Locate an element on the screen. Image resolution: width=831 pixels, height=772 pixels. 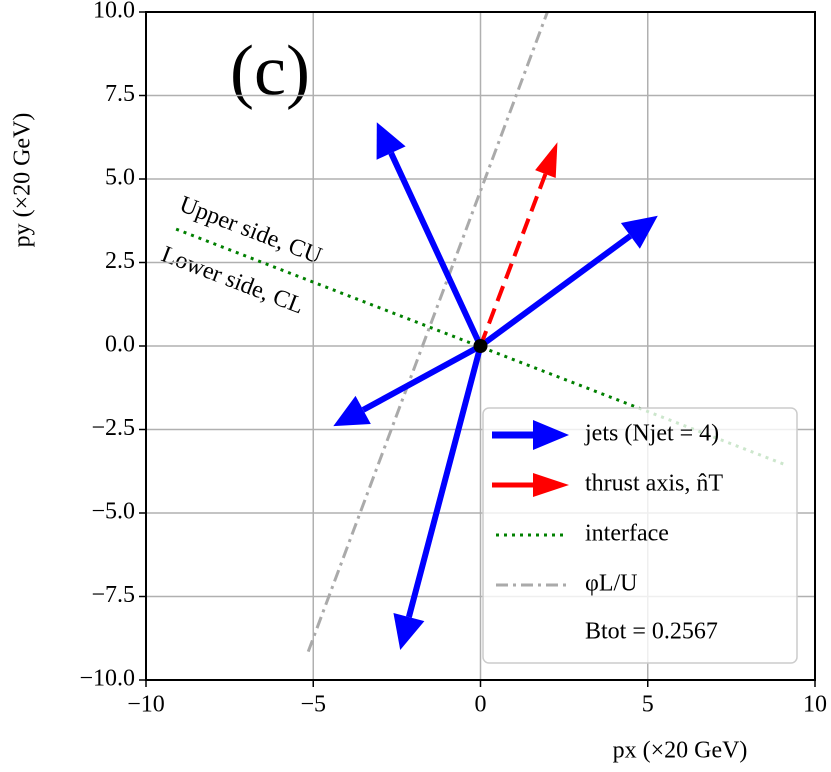
legend-label: φL/U is located at coordinates (611, 584).